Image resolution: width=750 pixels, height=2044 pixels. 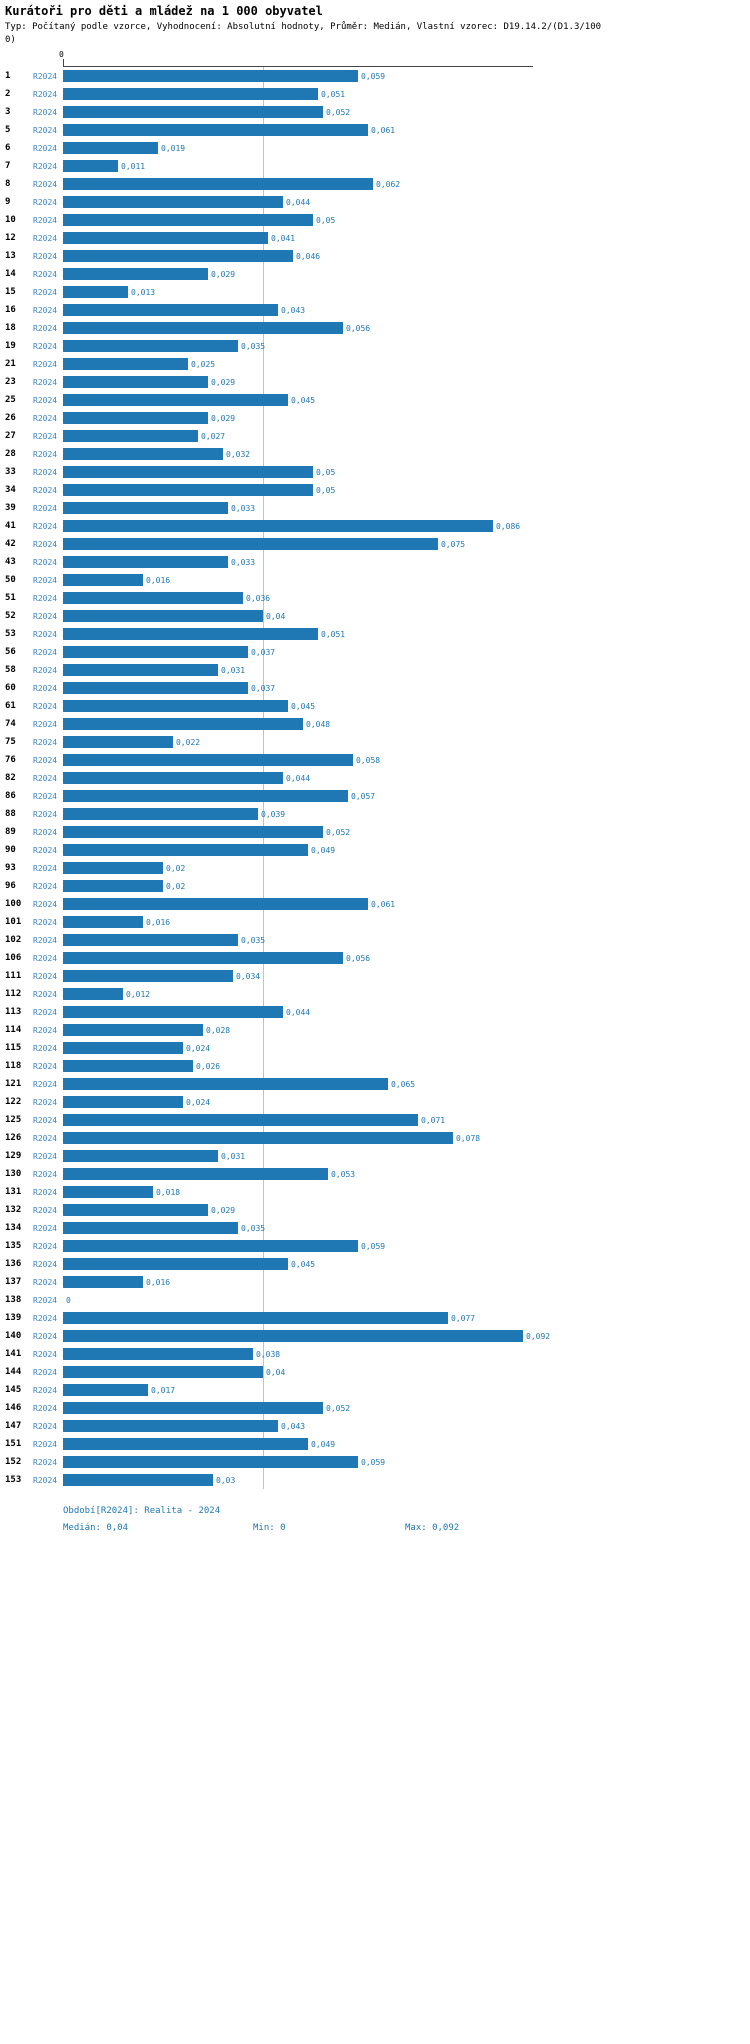 What do you see at coordinates (10, 760) in the screenshot?
I see `row-number-label: 76` at bounding box center [10, 760].